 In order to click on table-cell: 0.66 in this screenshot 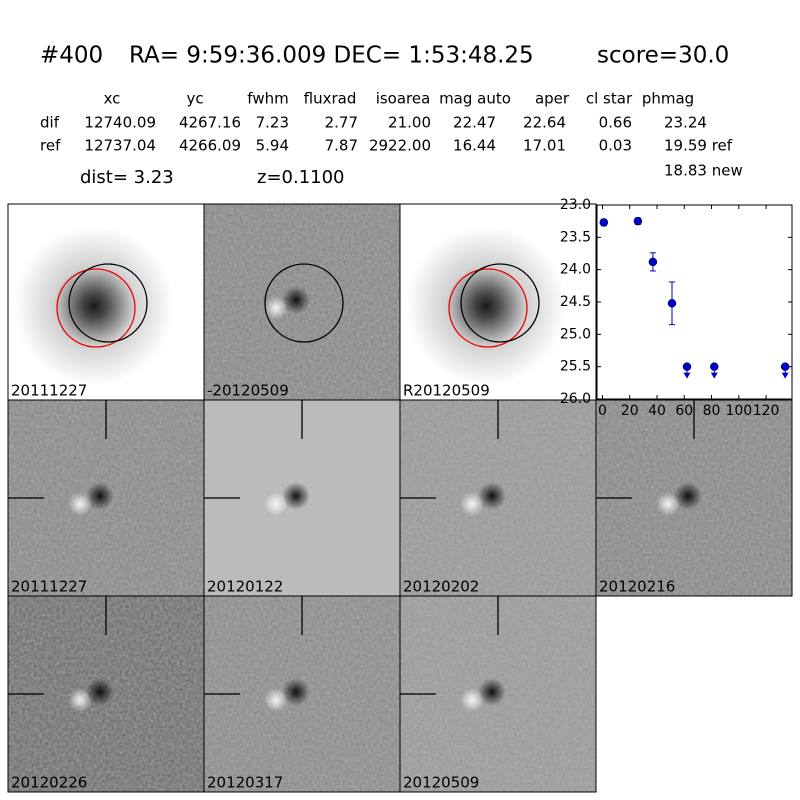, I will do `click(615, 123)`.